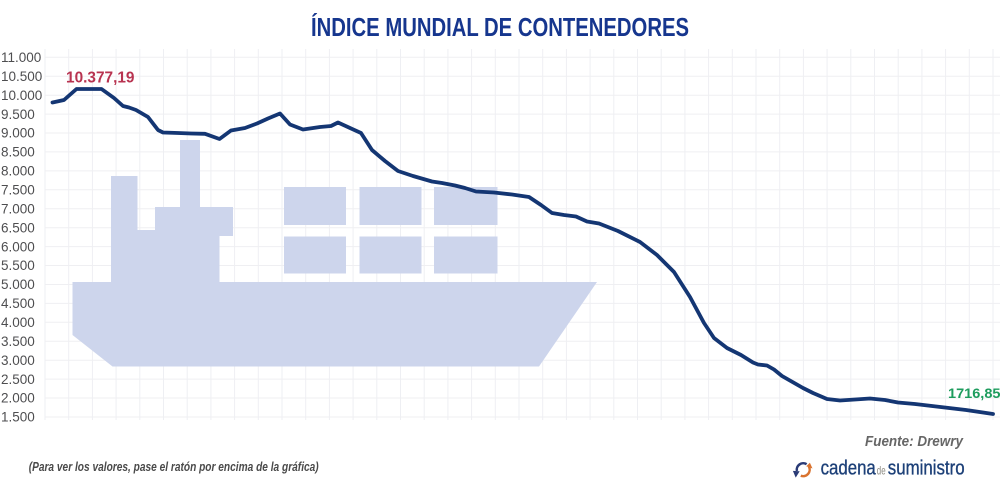 The height and width of the screenshot is (500, 1000). I want to click on svg-text: 10.377,19, so click(100, 78).